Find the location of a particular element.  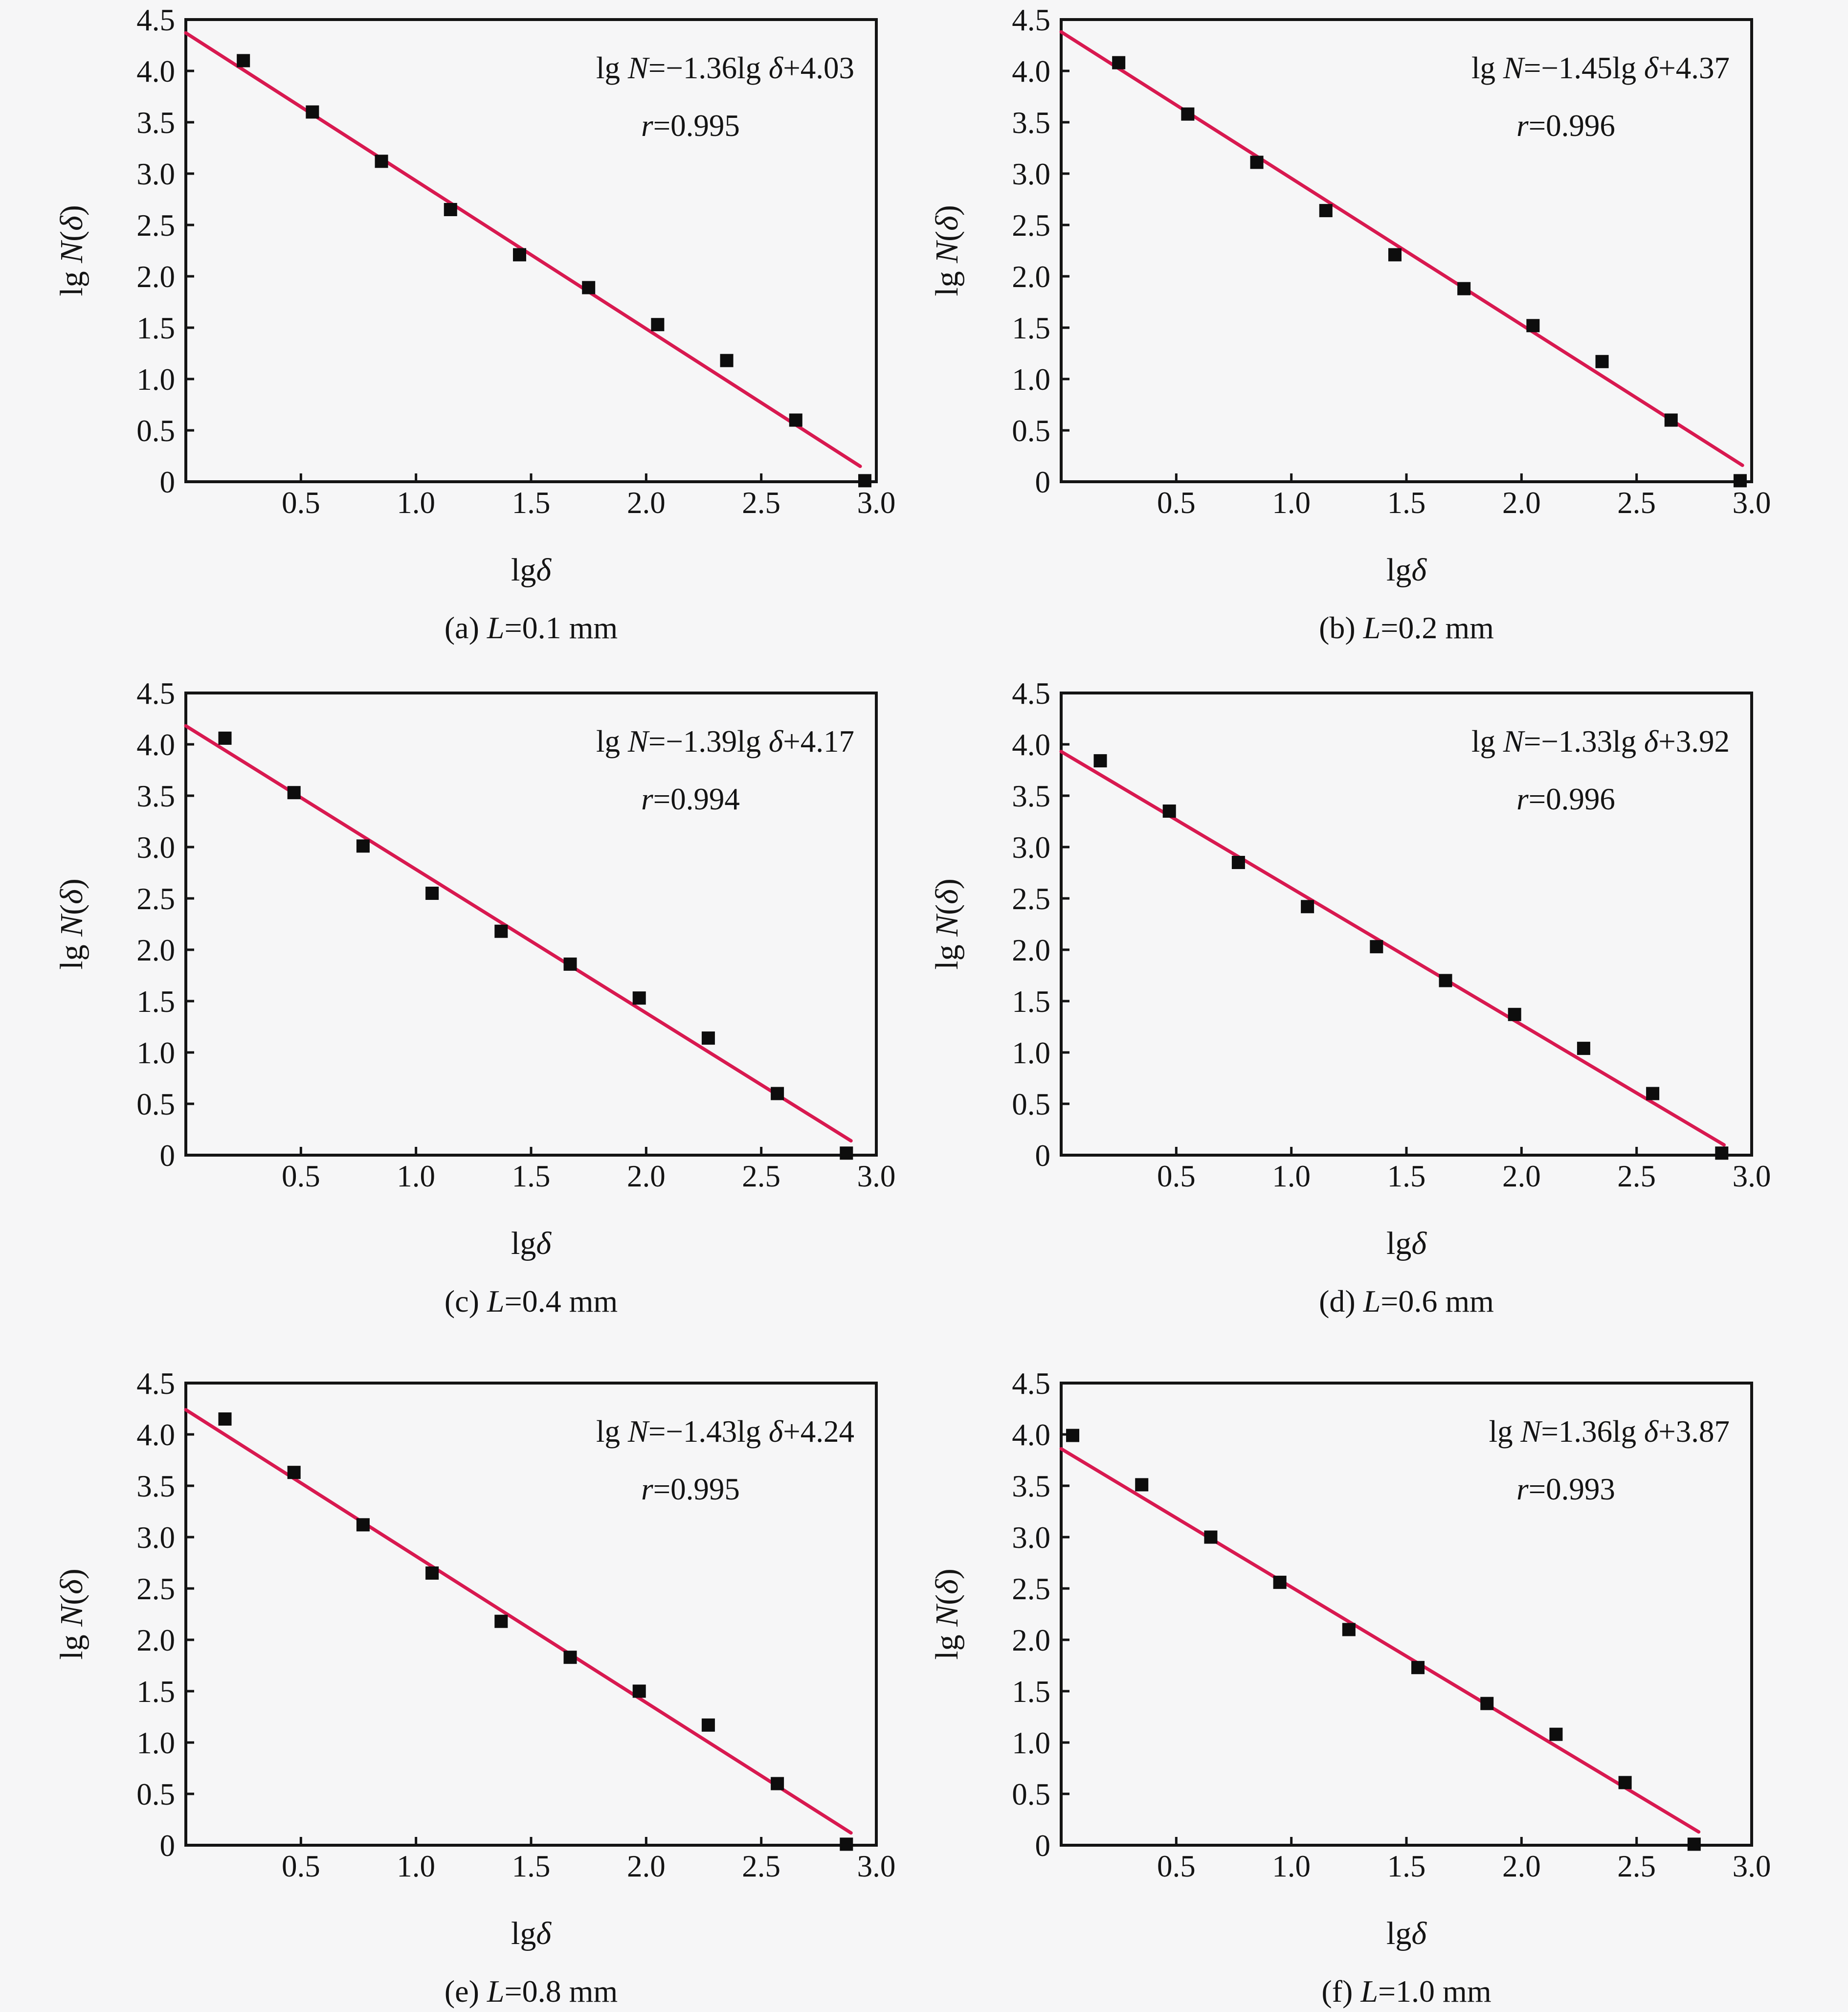

r-value-label: r=0.996 is located at coordinates (1565, 799).